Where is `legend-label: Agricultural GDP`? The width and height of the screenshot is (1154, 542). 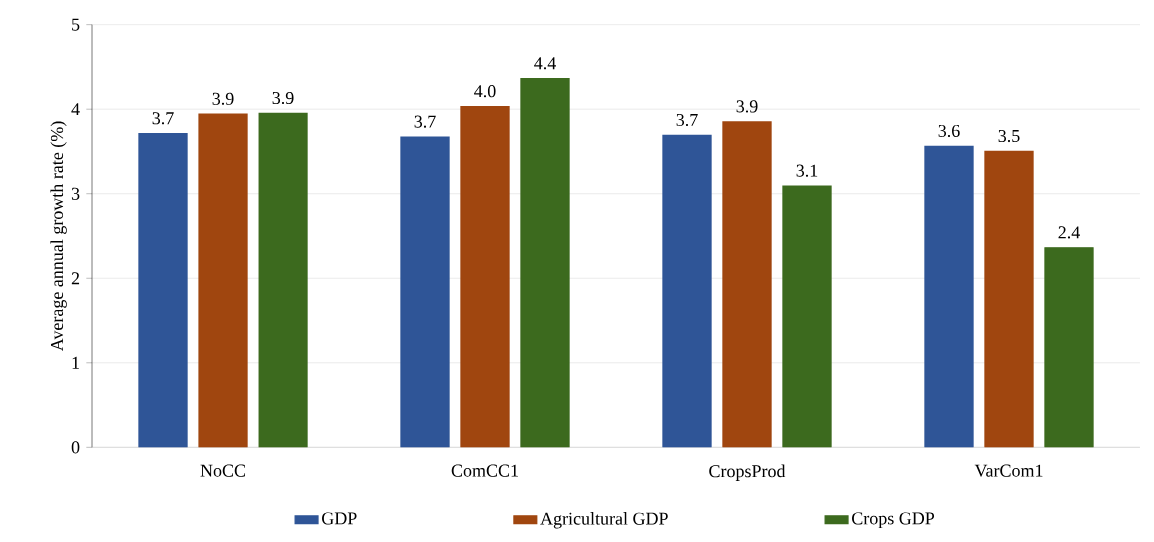 legend-label: Agricultural GDP is located at coordinates (604, 520).